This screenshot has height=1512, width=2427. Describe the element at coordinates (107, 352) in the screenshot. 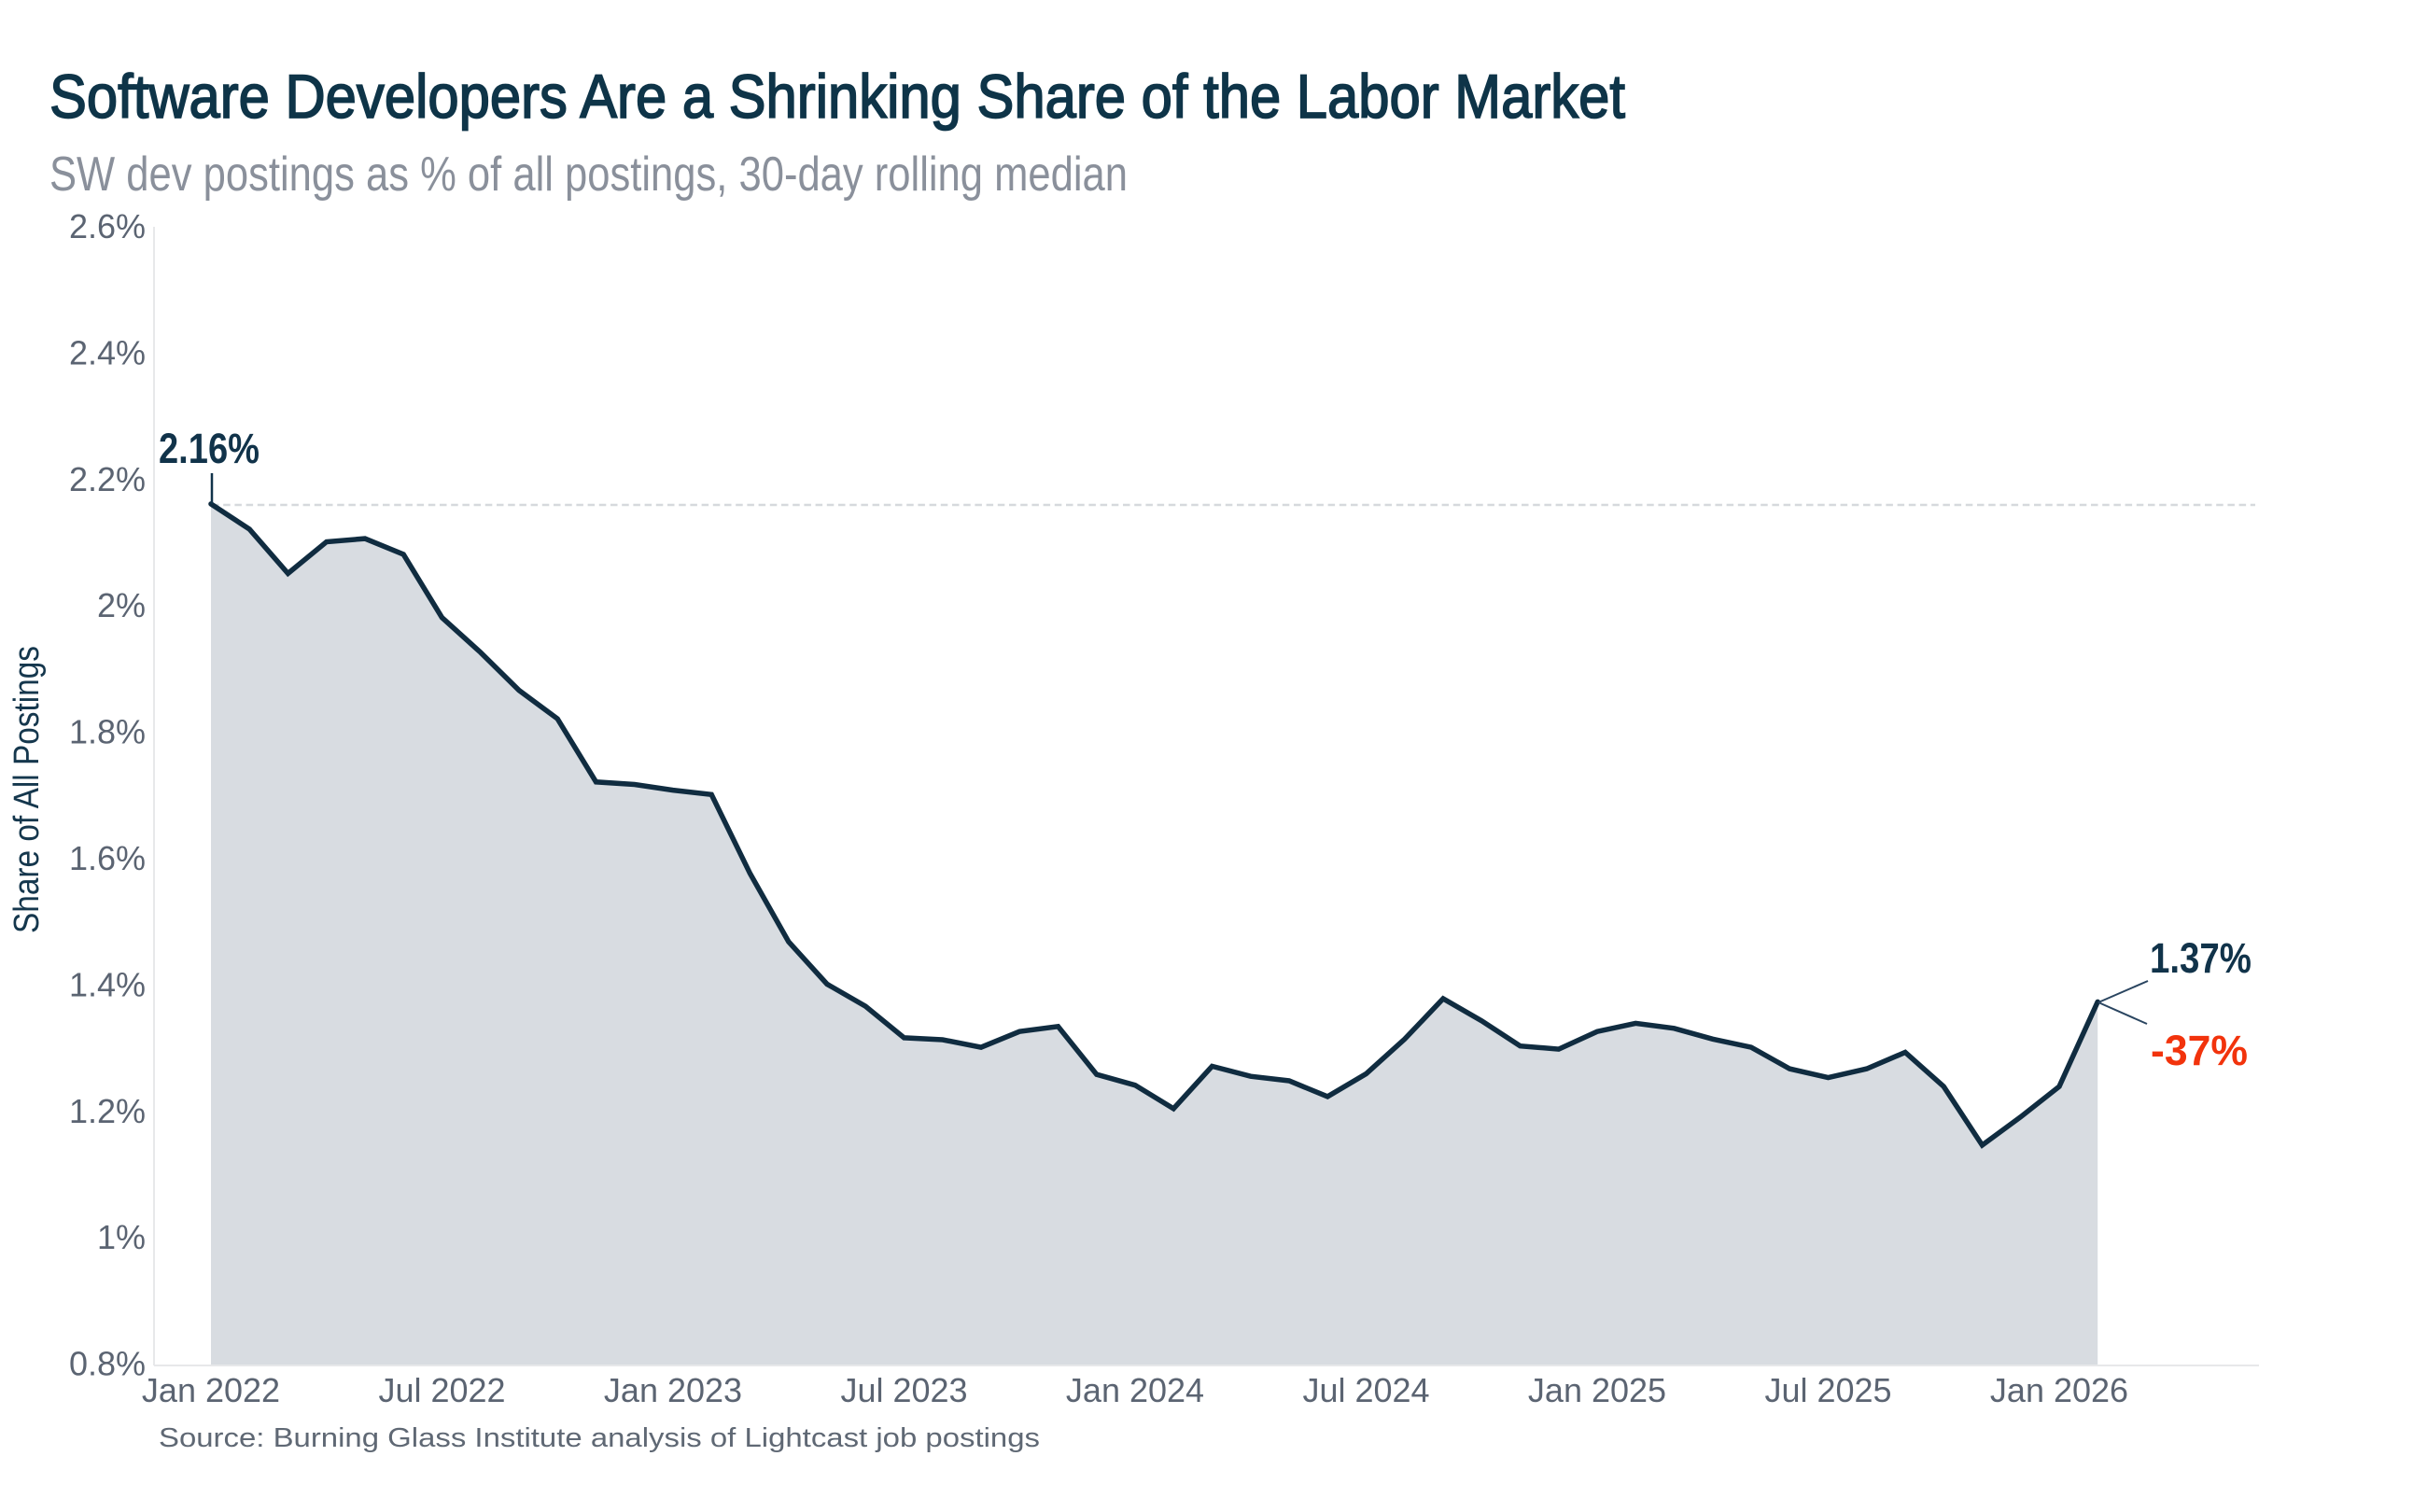

I see `svg-text: 2.4%` at that location.